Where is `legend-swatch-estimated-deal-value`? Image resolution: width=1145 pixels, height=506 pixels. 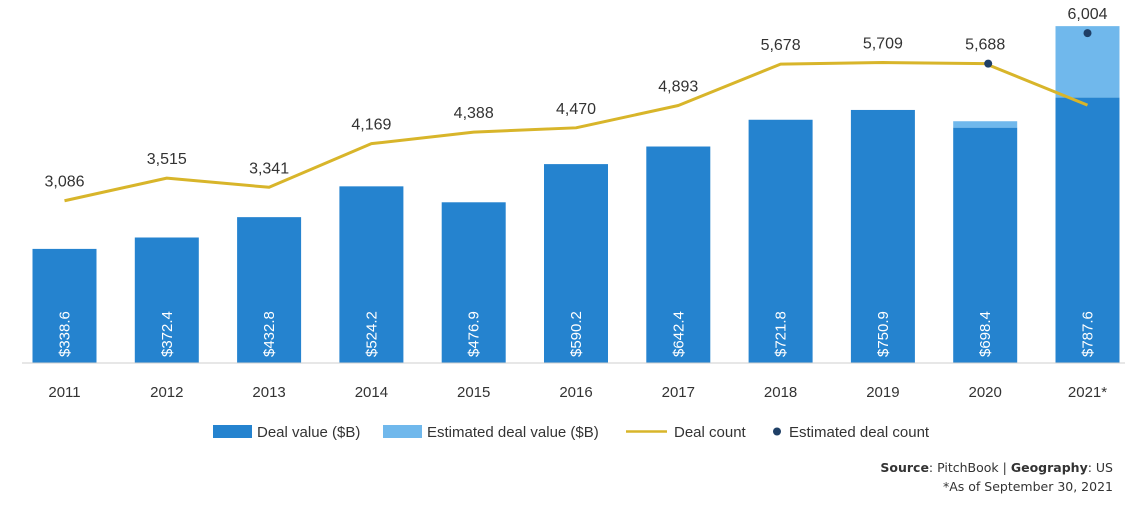 legend-swatch-estimated-deal-value is located at coordinates (402, 431).